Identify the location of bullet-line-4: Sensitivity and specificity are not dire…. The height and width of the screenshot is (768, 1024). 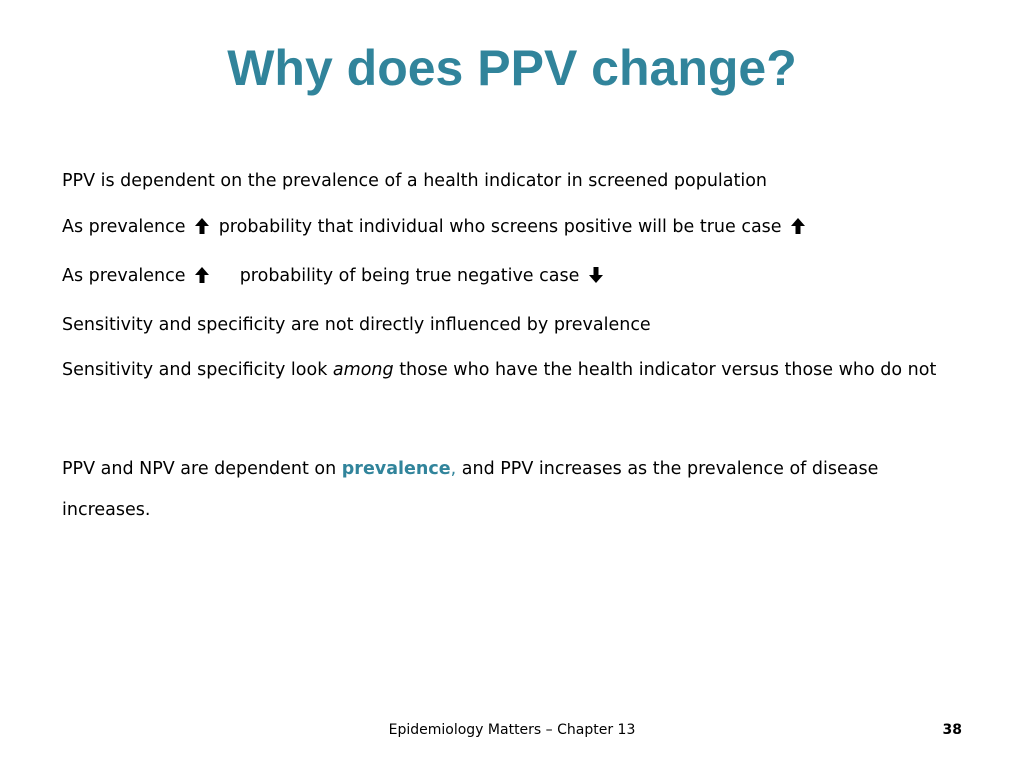
(512, 325).